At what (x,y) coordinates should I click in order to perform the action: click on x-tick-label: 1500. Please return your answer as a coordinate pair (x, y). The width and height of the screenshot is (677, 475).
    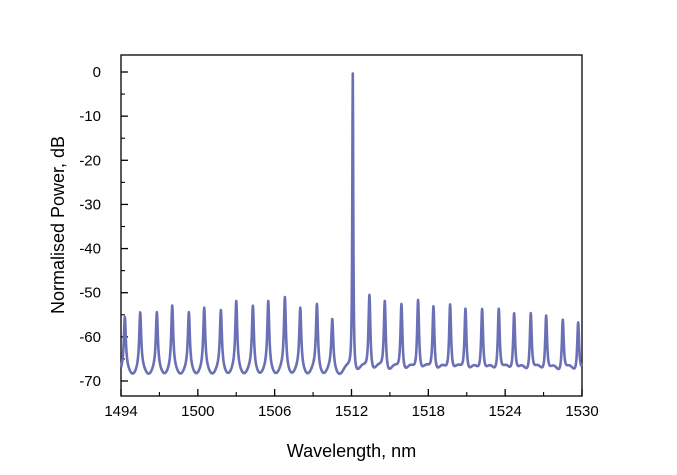
    Looking at the image, I should click on (197, 411).